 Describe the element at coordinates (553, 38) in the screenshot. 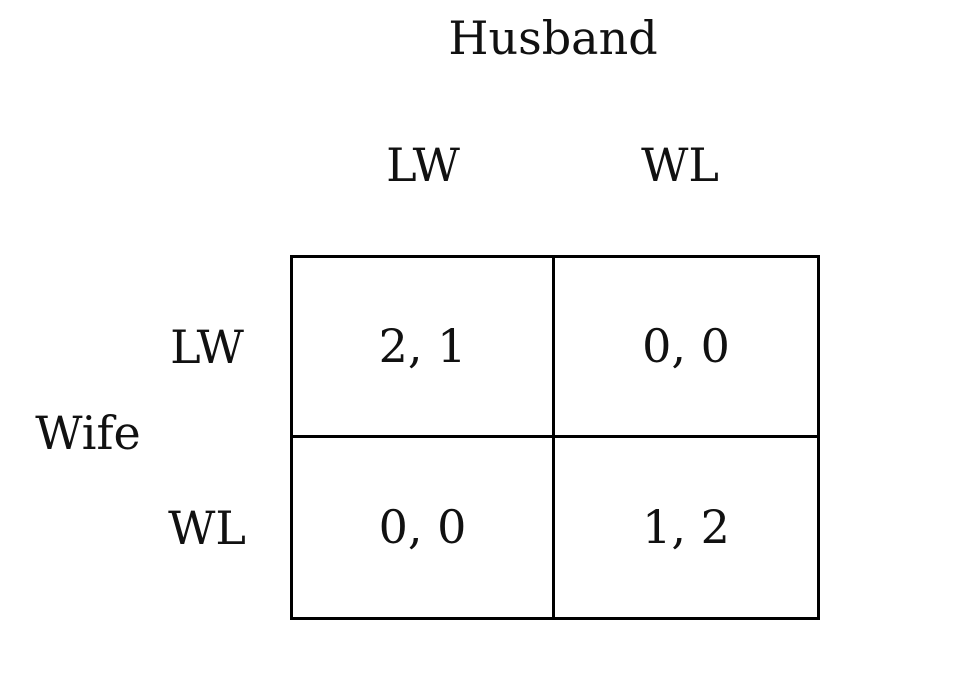

I see `column-player-label: Husband` at that location.